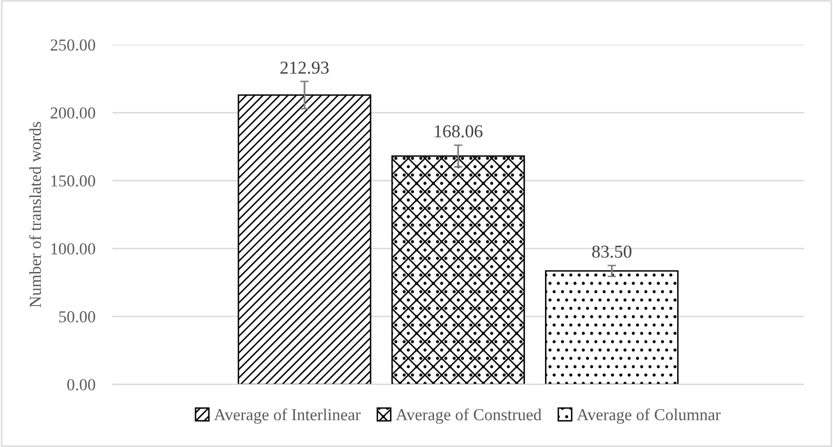 The image size is (833, 447). I want to click on legend-label: Average of Columnar, so click(648, 416).